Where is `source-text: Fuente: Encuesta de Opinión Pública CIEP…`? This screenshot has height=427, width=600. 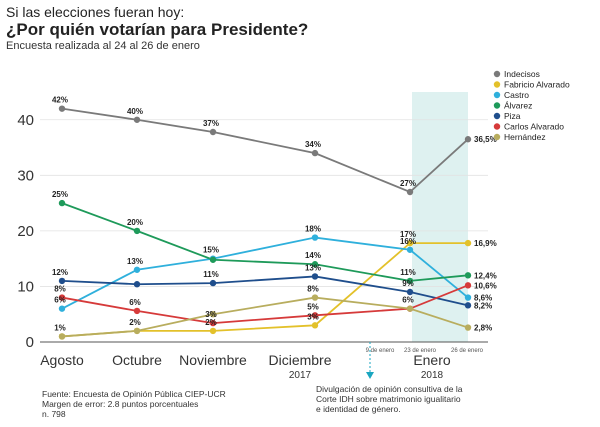
source-text: Fuente: Encuesta de Opinión Pública CIEP… is located at coordinates (134, 394).